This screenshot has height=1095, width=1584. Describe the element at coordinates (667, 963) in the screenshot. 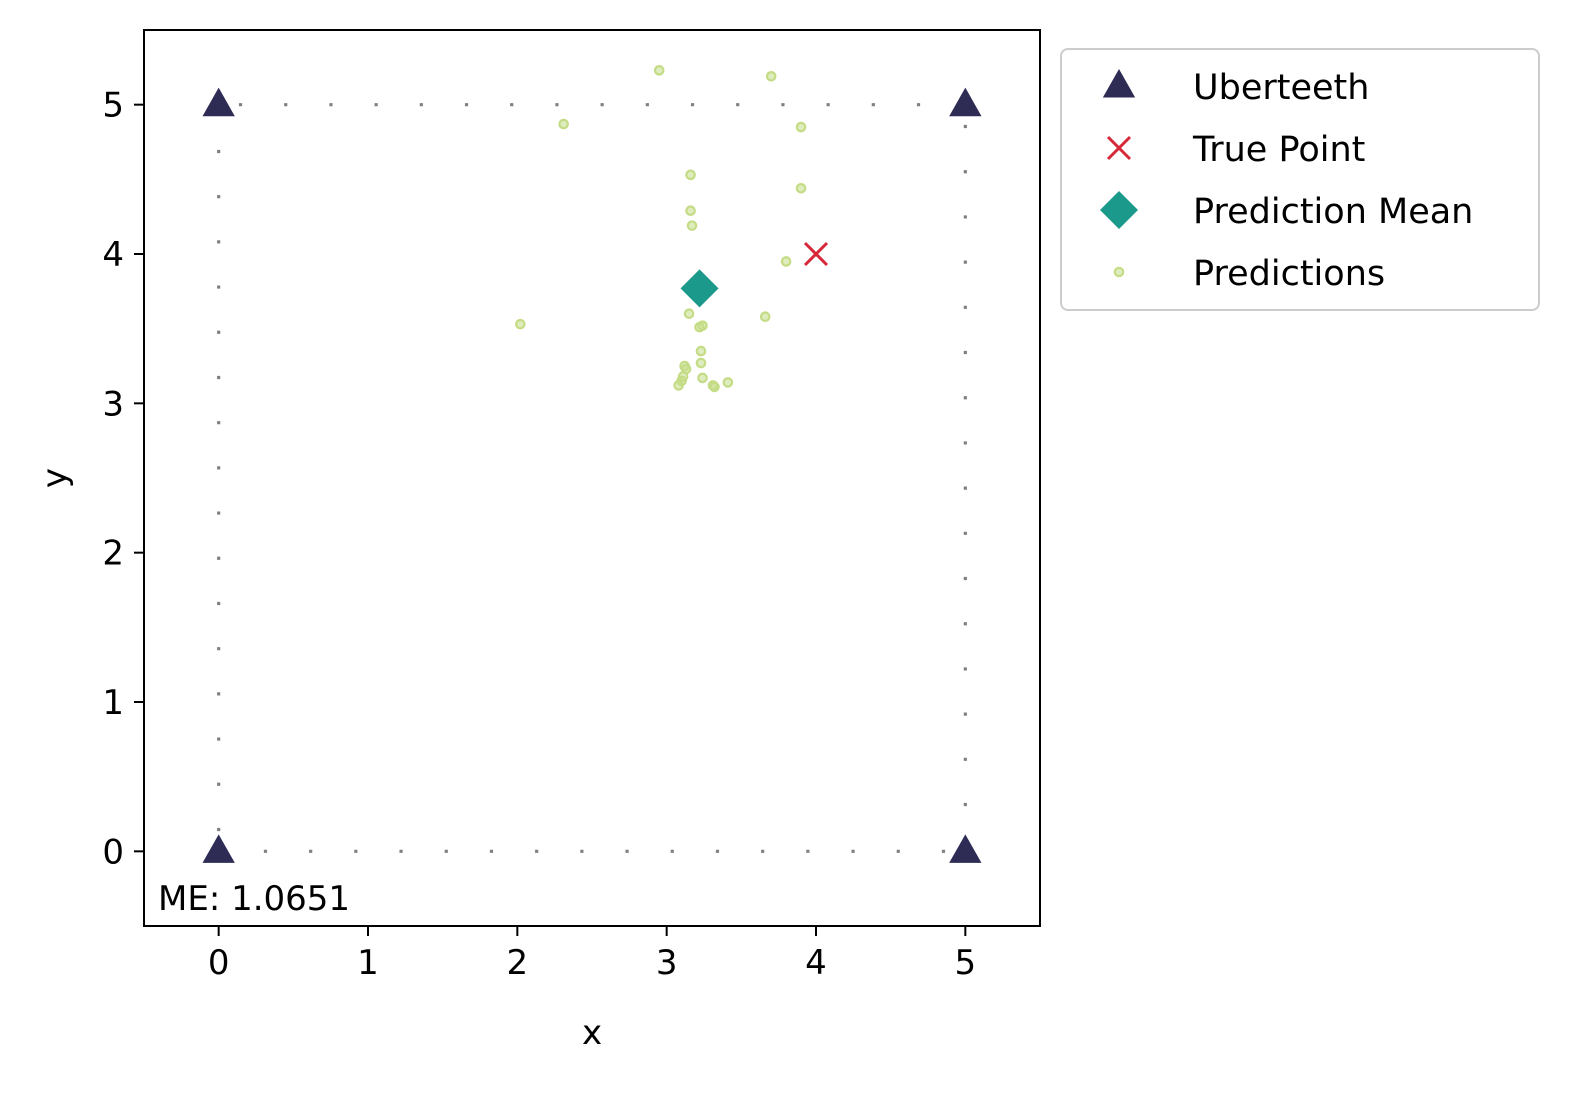

I see `x-tick-label: 3` at that location.